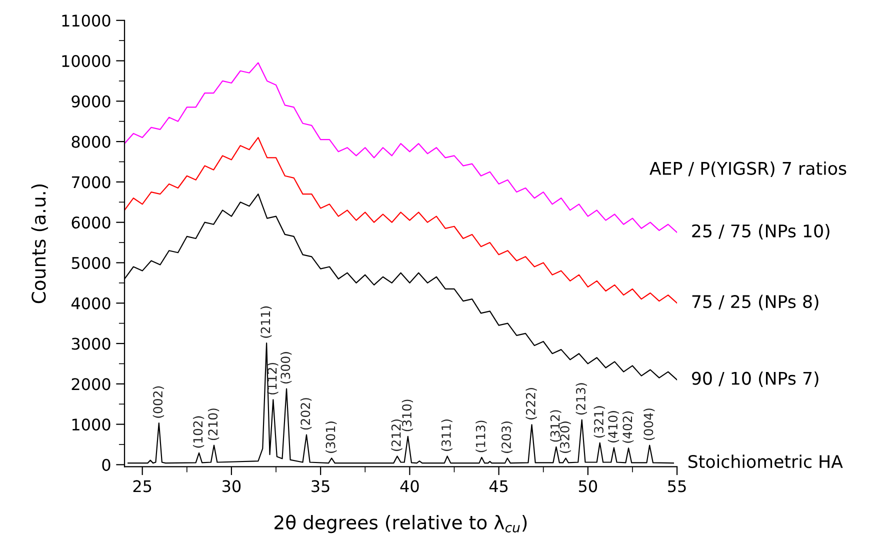 The image size is (885, 551). I want to click on annotation: (320), so click(565, 437).